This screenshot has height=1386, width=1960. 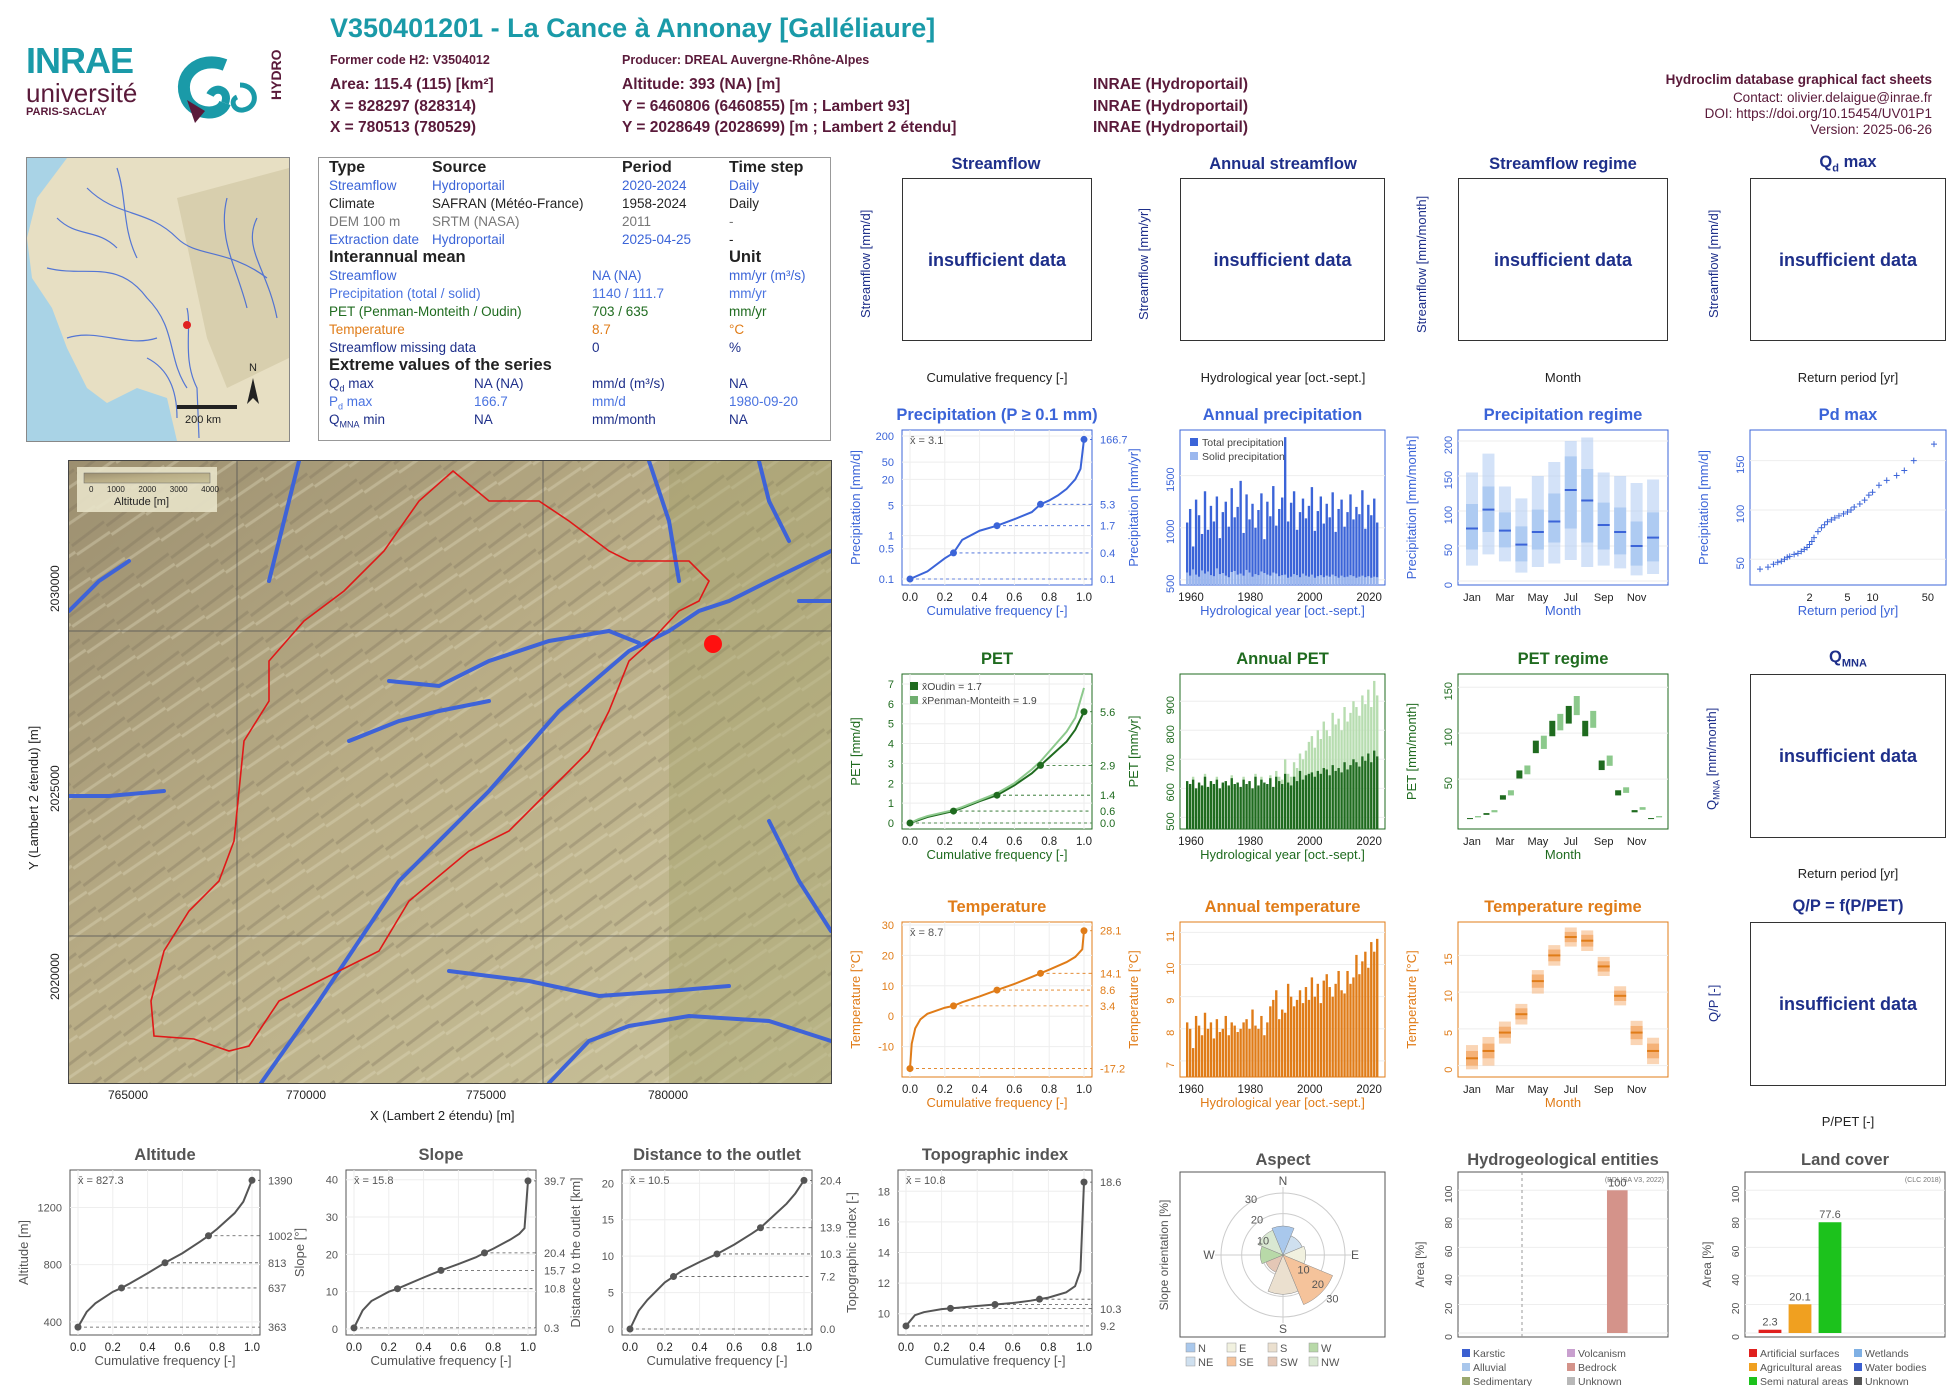 I want to click on slope-ytick: 40, so click(x=332, y=1181).